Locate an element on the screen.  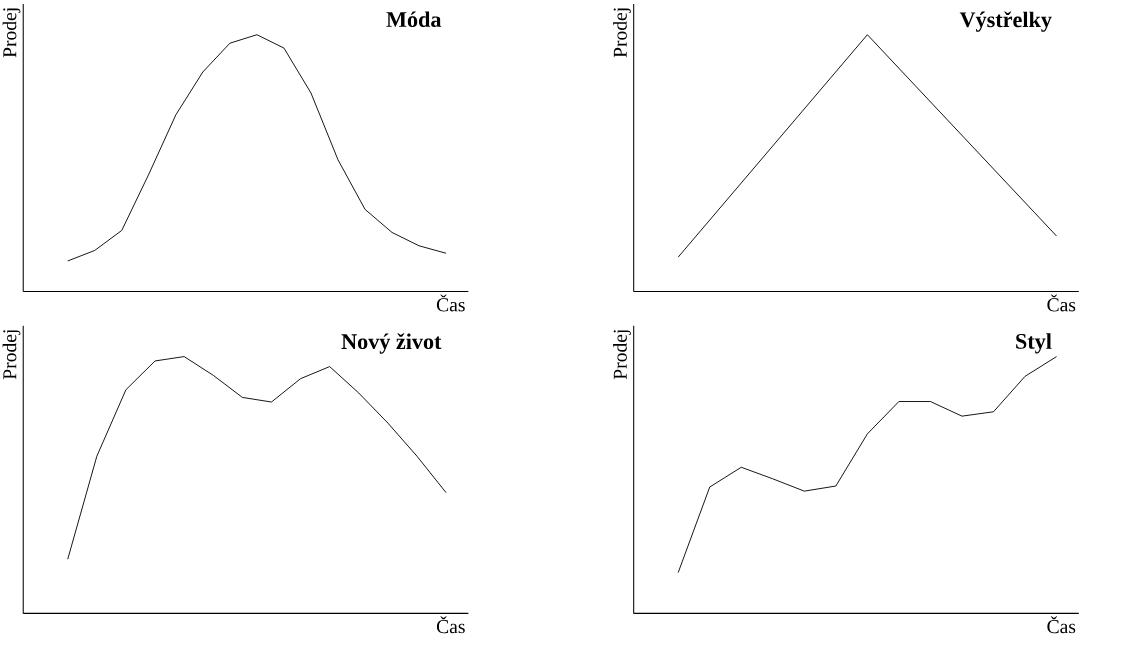
chart-title: Styl is located at coordinates (1034, 343).